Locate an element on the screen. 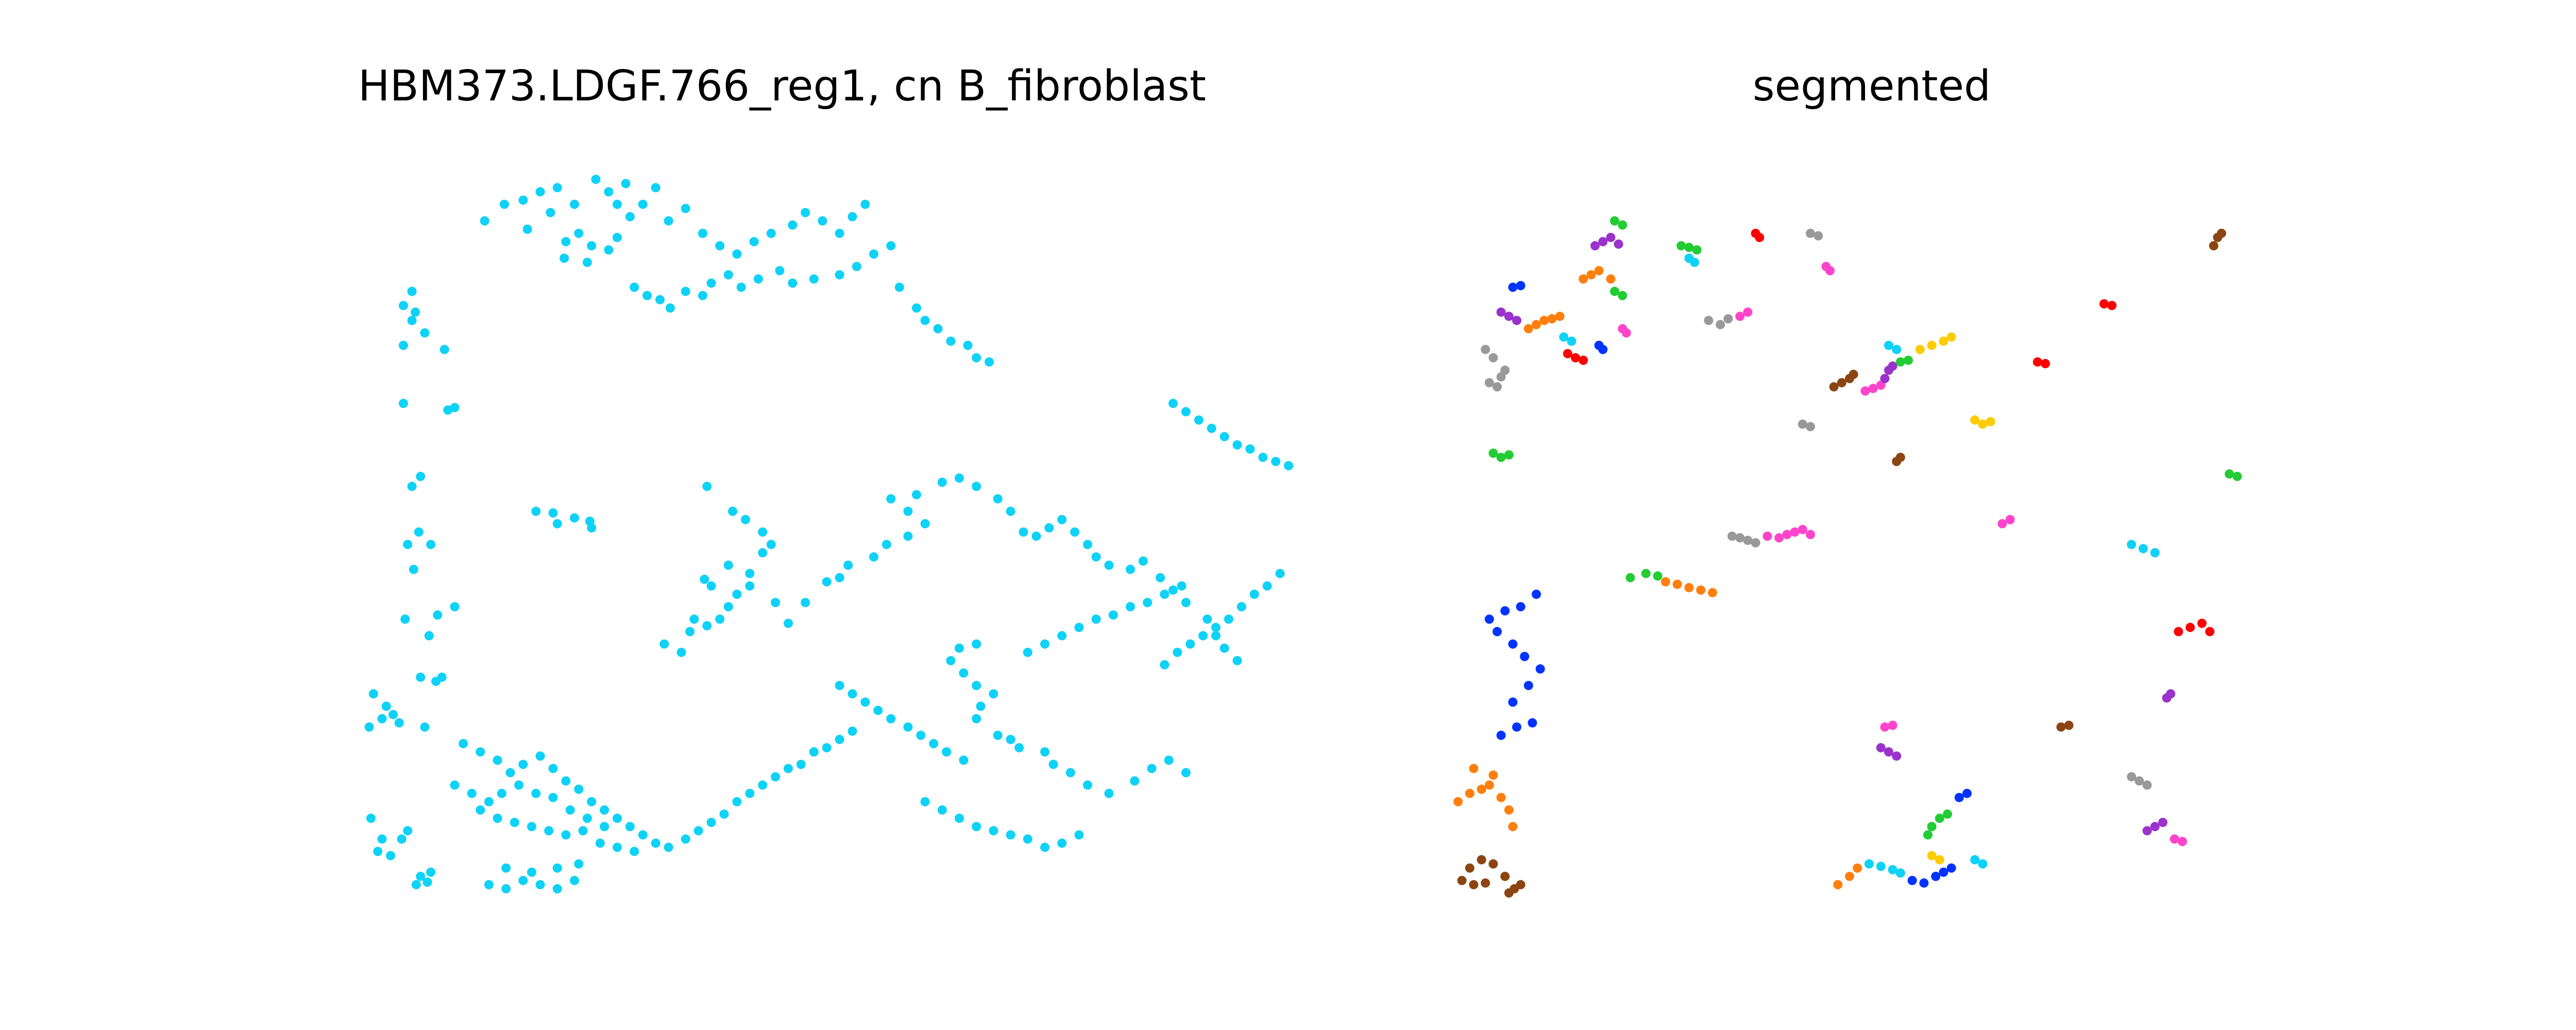 The width and height of the screenshot is (2576, 1030). chart-title-right: segmented is located at coordinates (1871, 87).